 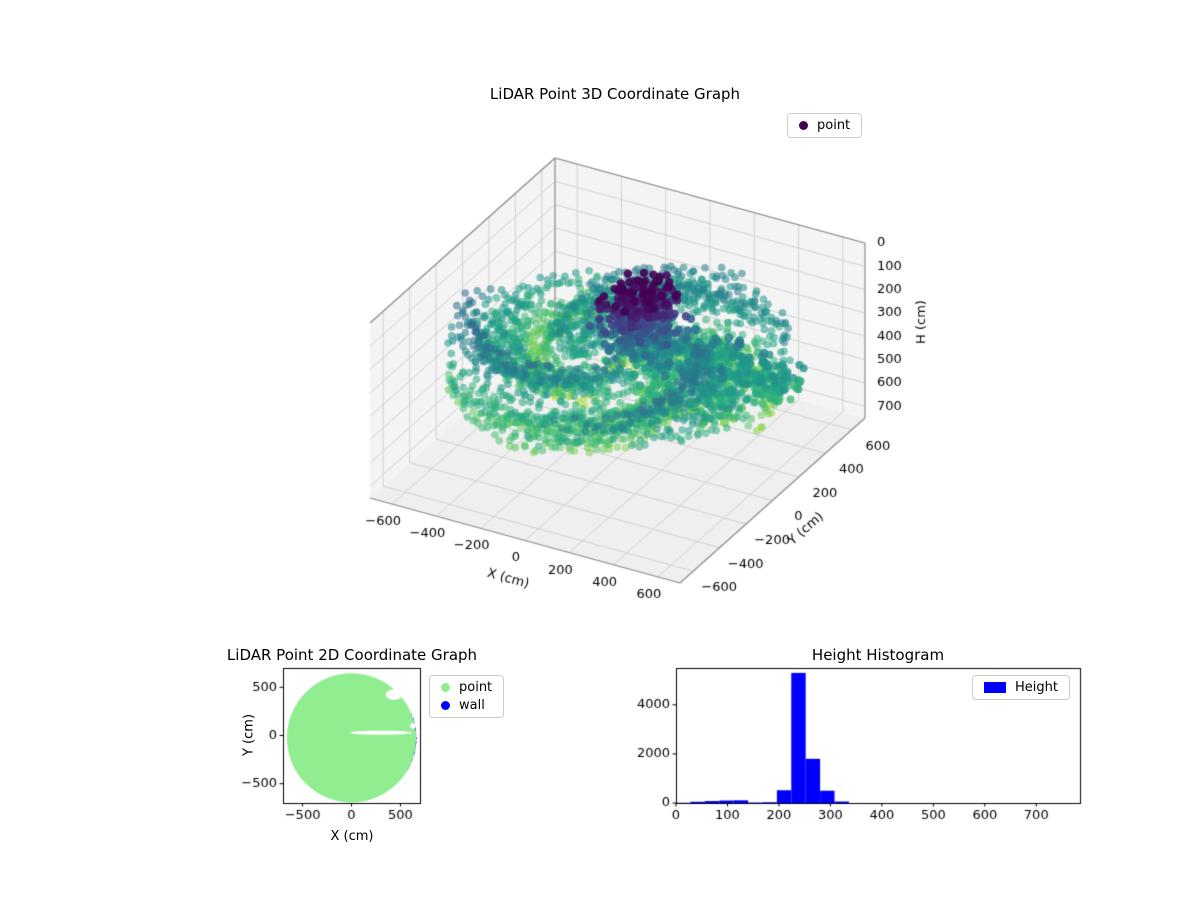 I want to click on hist-title: Height Histogram, so click(x=878, y=655).